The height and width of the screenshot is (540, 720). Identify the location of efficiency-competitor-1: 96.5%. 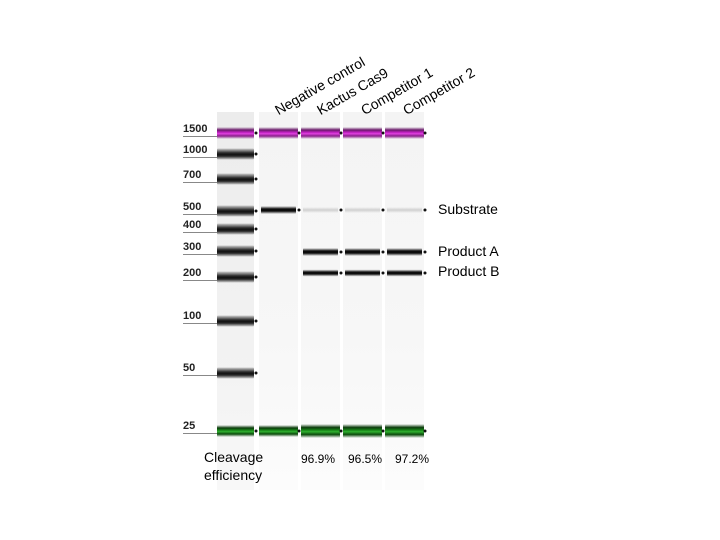
(365, 459).